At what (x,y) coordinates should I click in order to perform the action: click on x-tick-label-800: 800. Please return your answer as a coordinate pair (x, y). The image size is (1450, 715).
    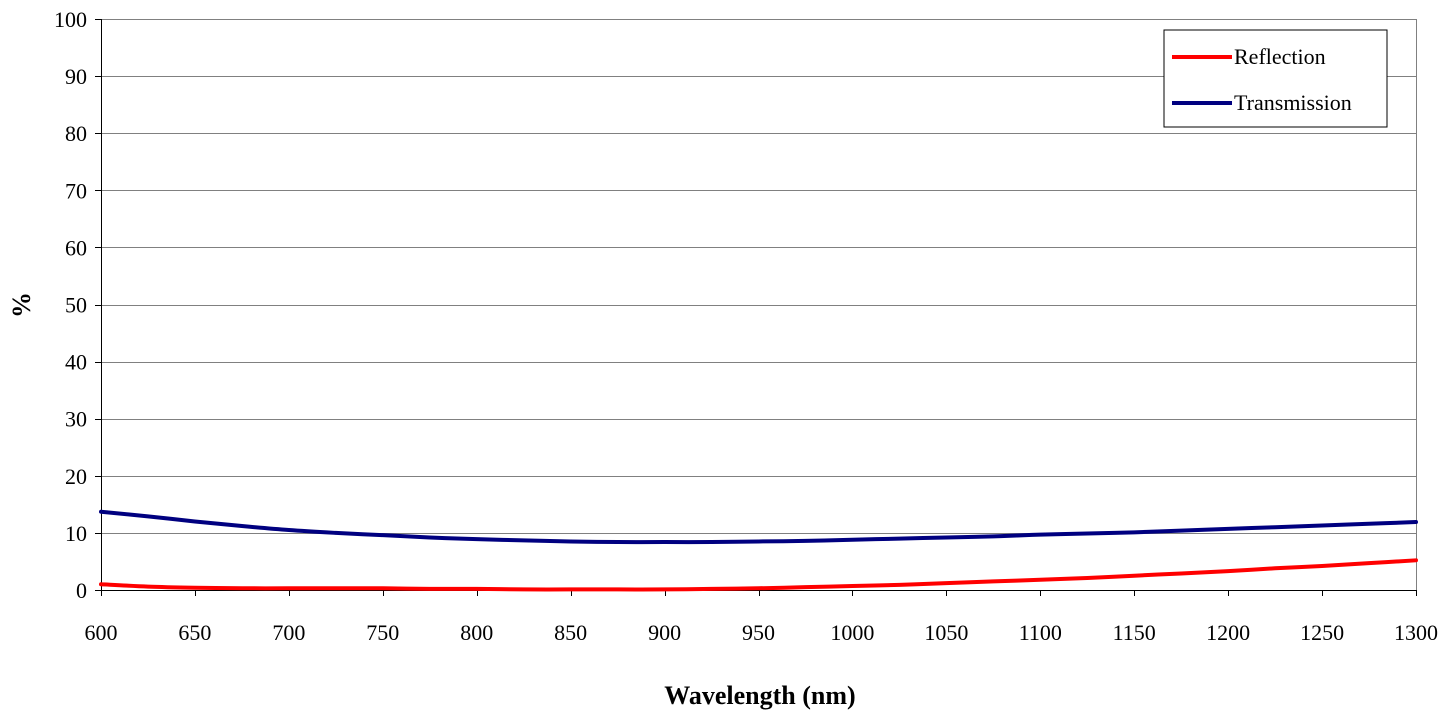
    Looking at the image, I should click on (476, 632).